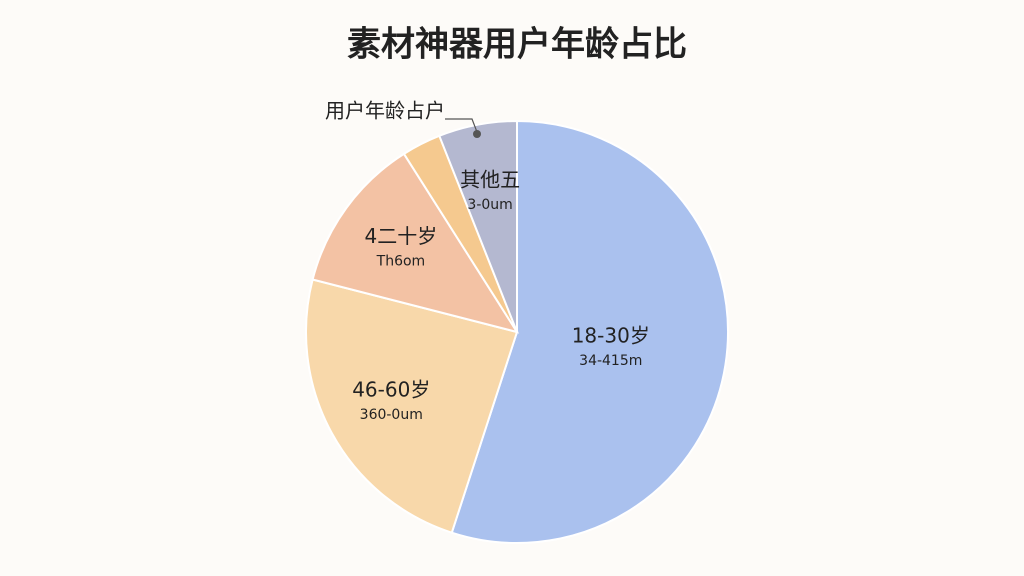 The height and width of the screenshot is (576, 1024). Describe the element at coordinates (611, 335) in the screenshot. I see `slice-label: 18-30岁` at that location.